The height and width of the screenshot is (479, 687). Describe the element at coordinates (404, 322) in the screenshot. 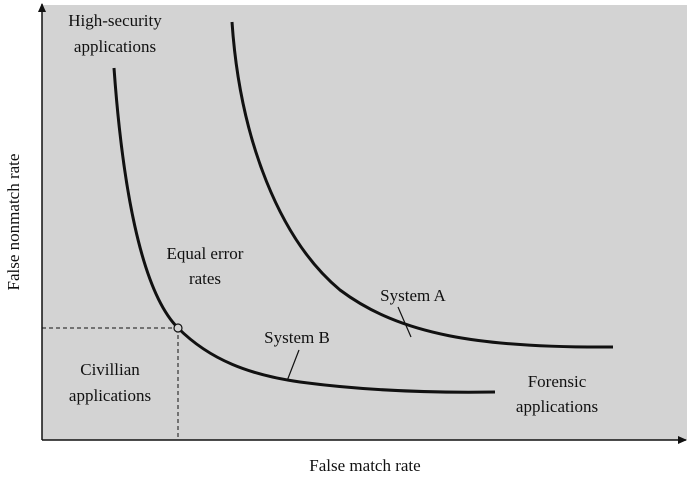

I see `leader-a` at that location.